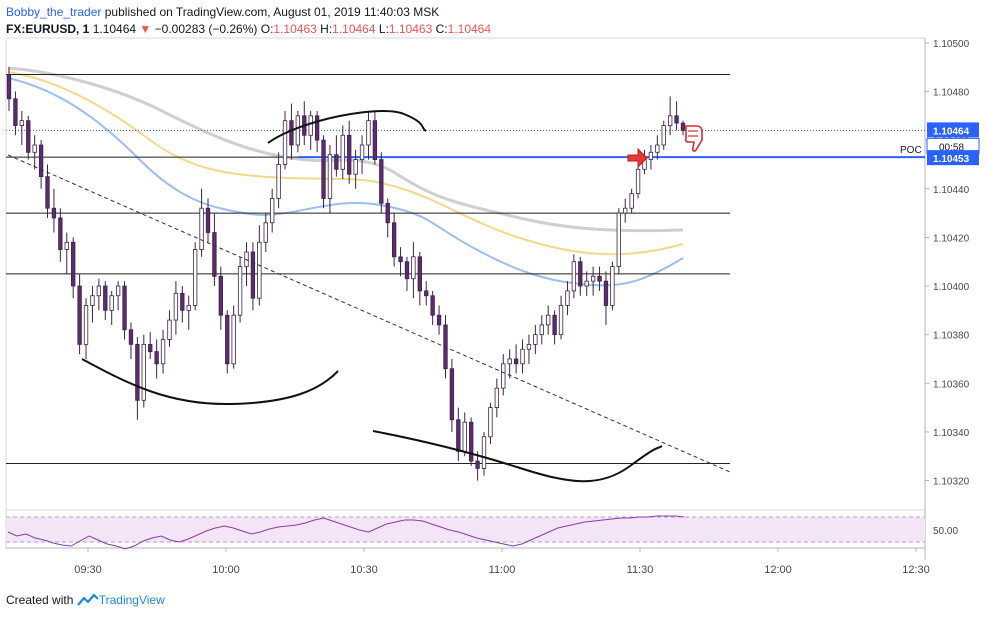 The width and height of the screenshot is (988, 618). Describe the element at coordinates (383, 29) in the screenshot. I see `low-label: L:` at that location.